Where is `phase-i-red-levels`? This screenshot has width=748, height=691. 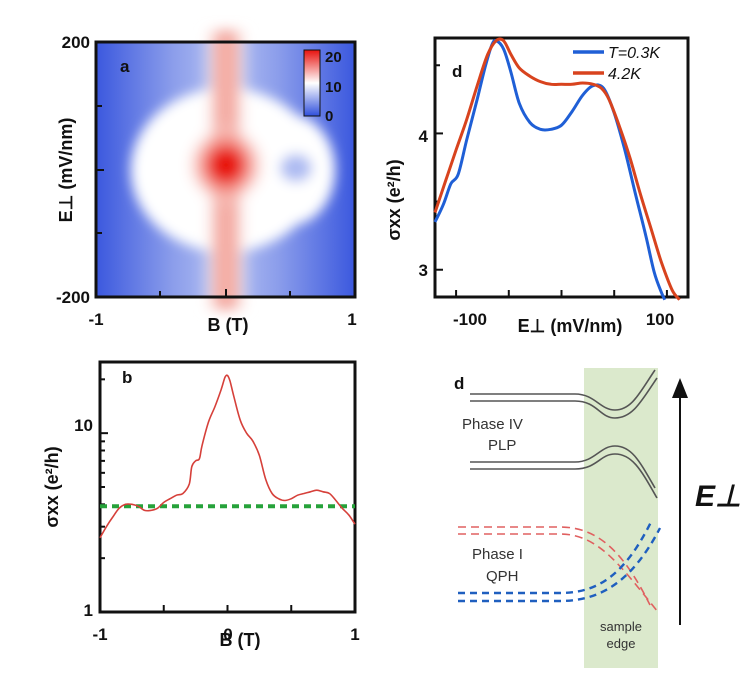
phase-i-red-levels is located at coordinates (558, 569).